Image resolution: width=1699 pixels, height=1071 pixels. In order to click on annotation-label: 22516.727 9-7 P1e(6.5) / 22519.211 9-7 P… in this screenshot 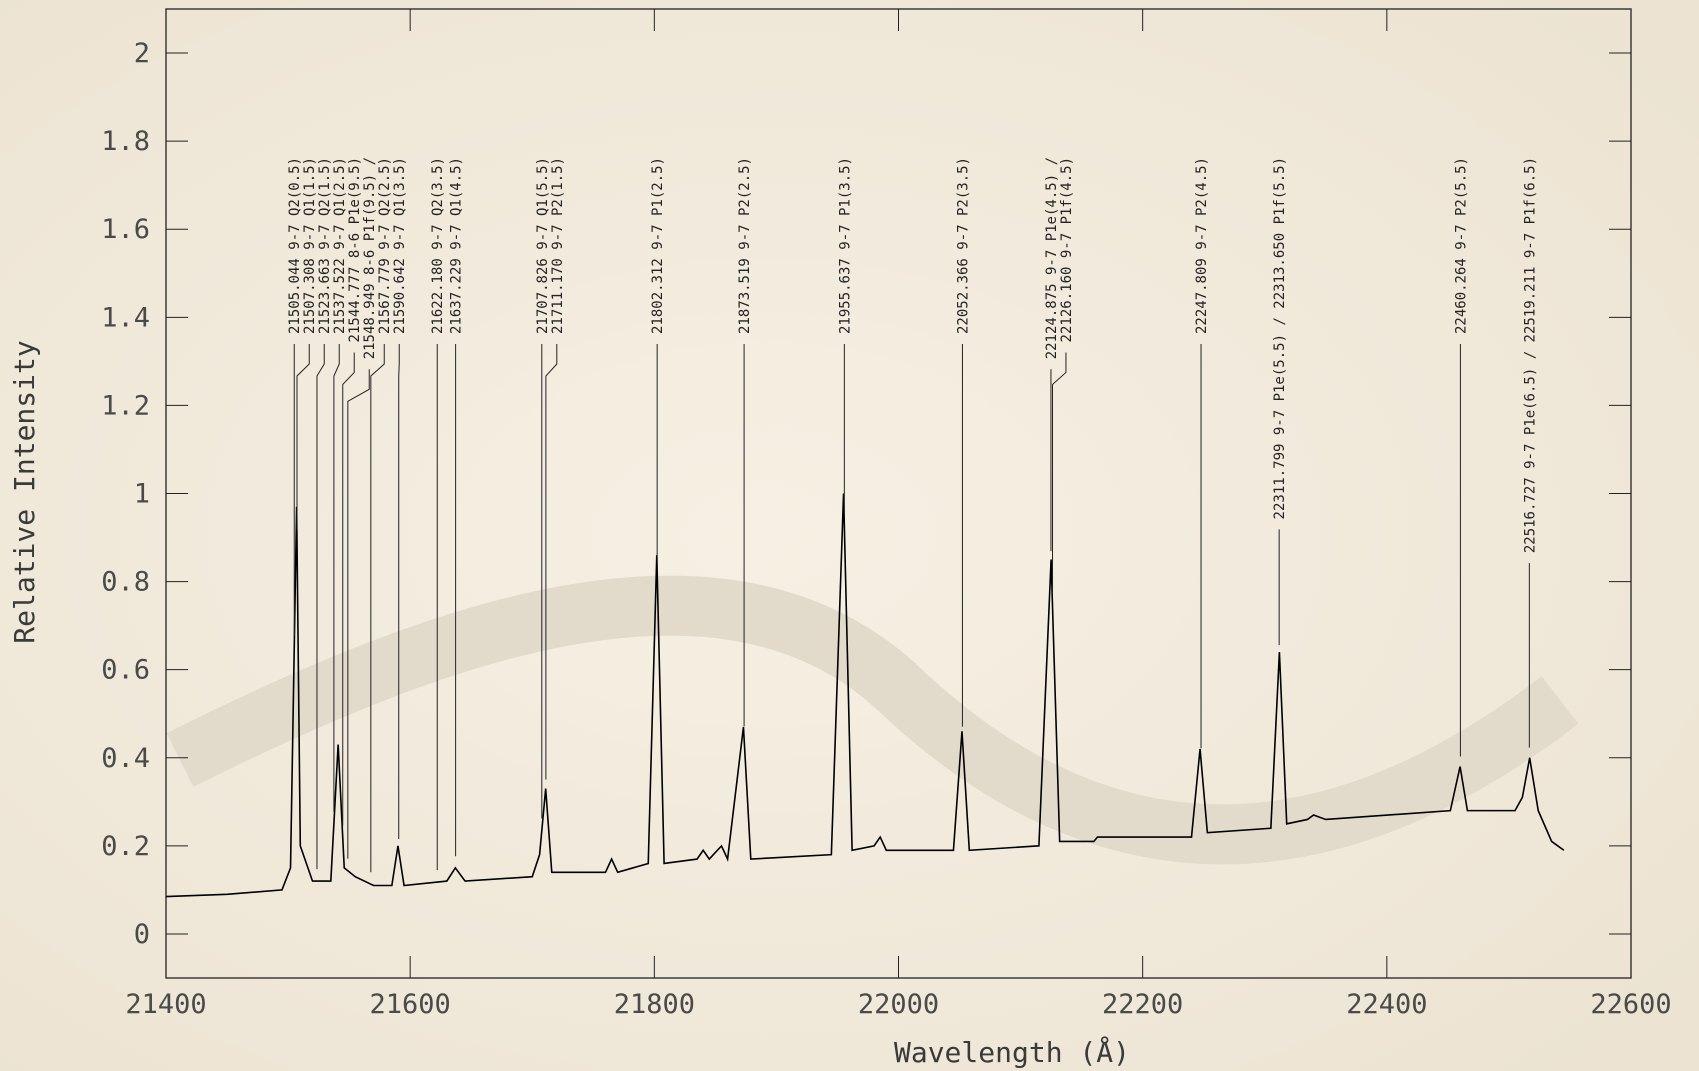, I will do `click(1530, 355)`.